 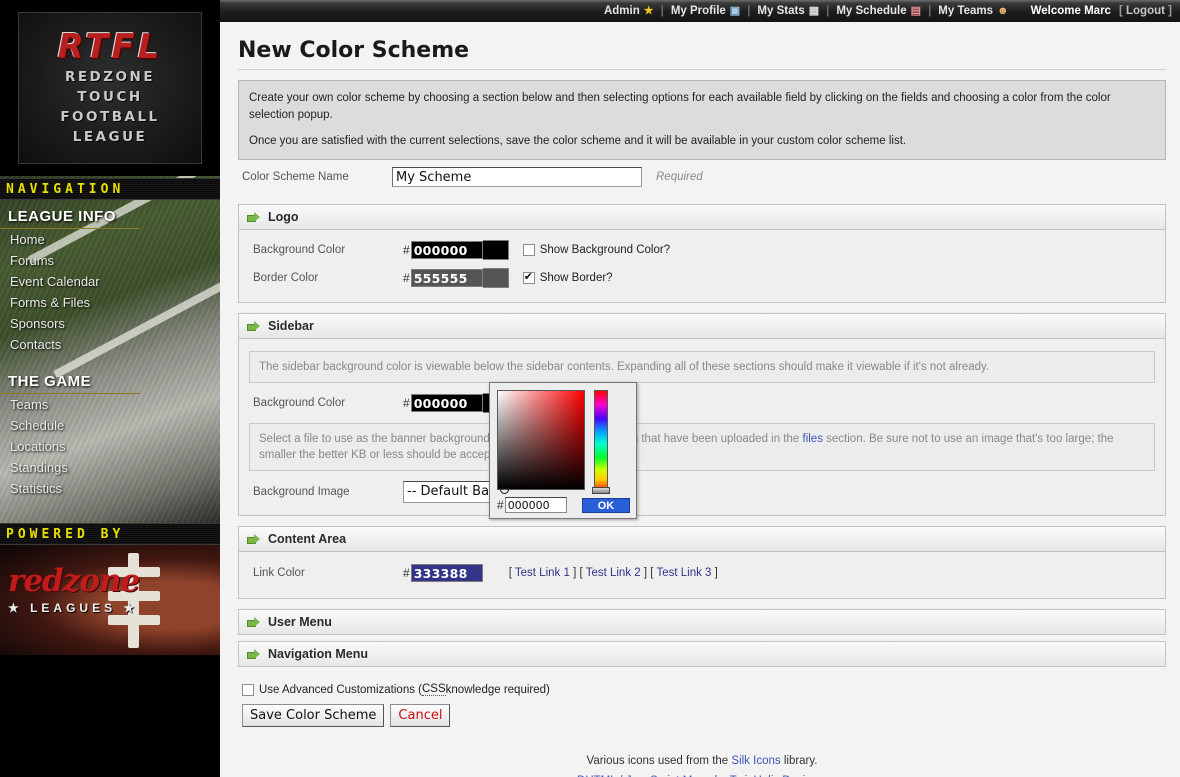 I want to click on files-link: files, so click(x=812, y=439).